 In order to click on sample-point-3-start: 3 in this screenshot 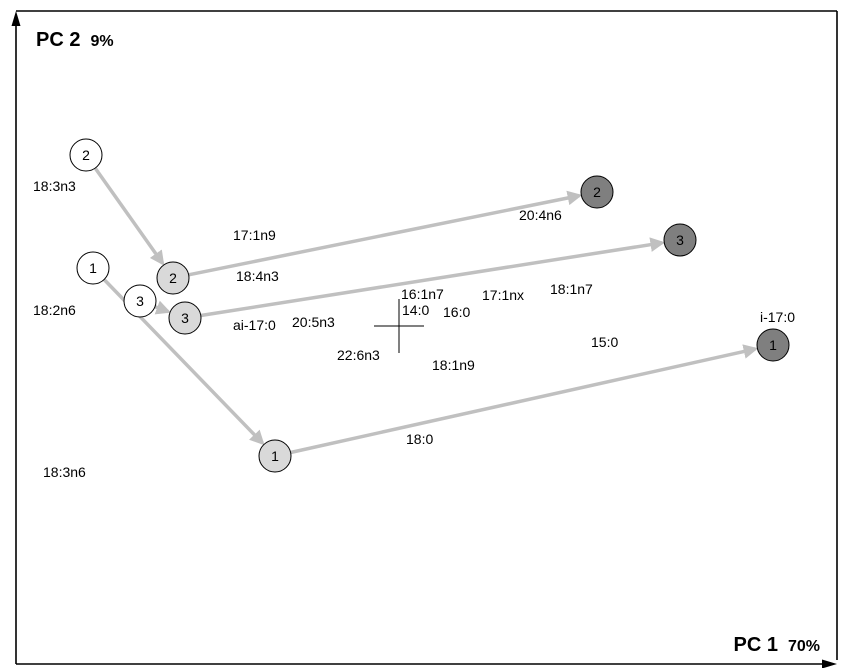, I will do `click(140, 301)`.